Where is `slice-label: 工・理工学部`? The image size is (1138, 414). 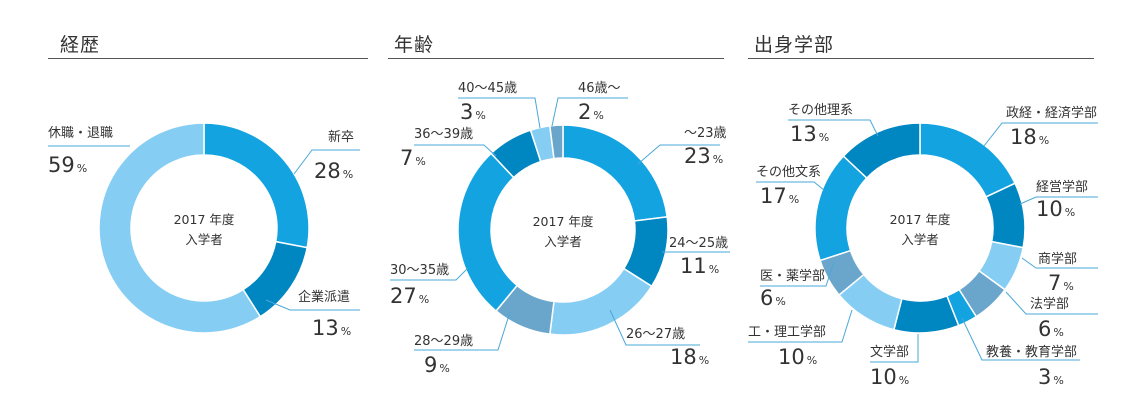
slice-label: 工・理工学部 is located at coordinates (787, 332).